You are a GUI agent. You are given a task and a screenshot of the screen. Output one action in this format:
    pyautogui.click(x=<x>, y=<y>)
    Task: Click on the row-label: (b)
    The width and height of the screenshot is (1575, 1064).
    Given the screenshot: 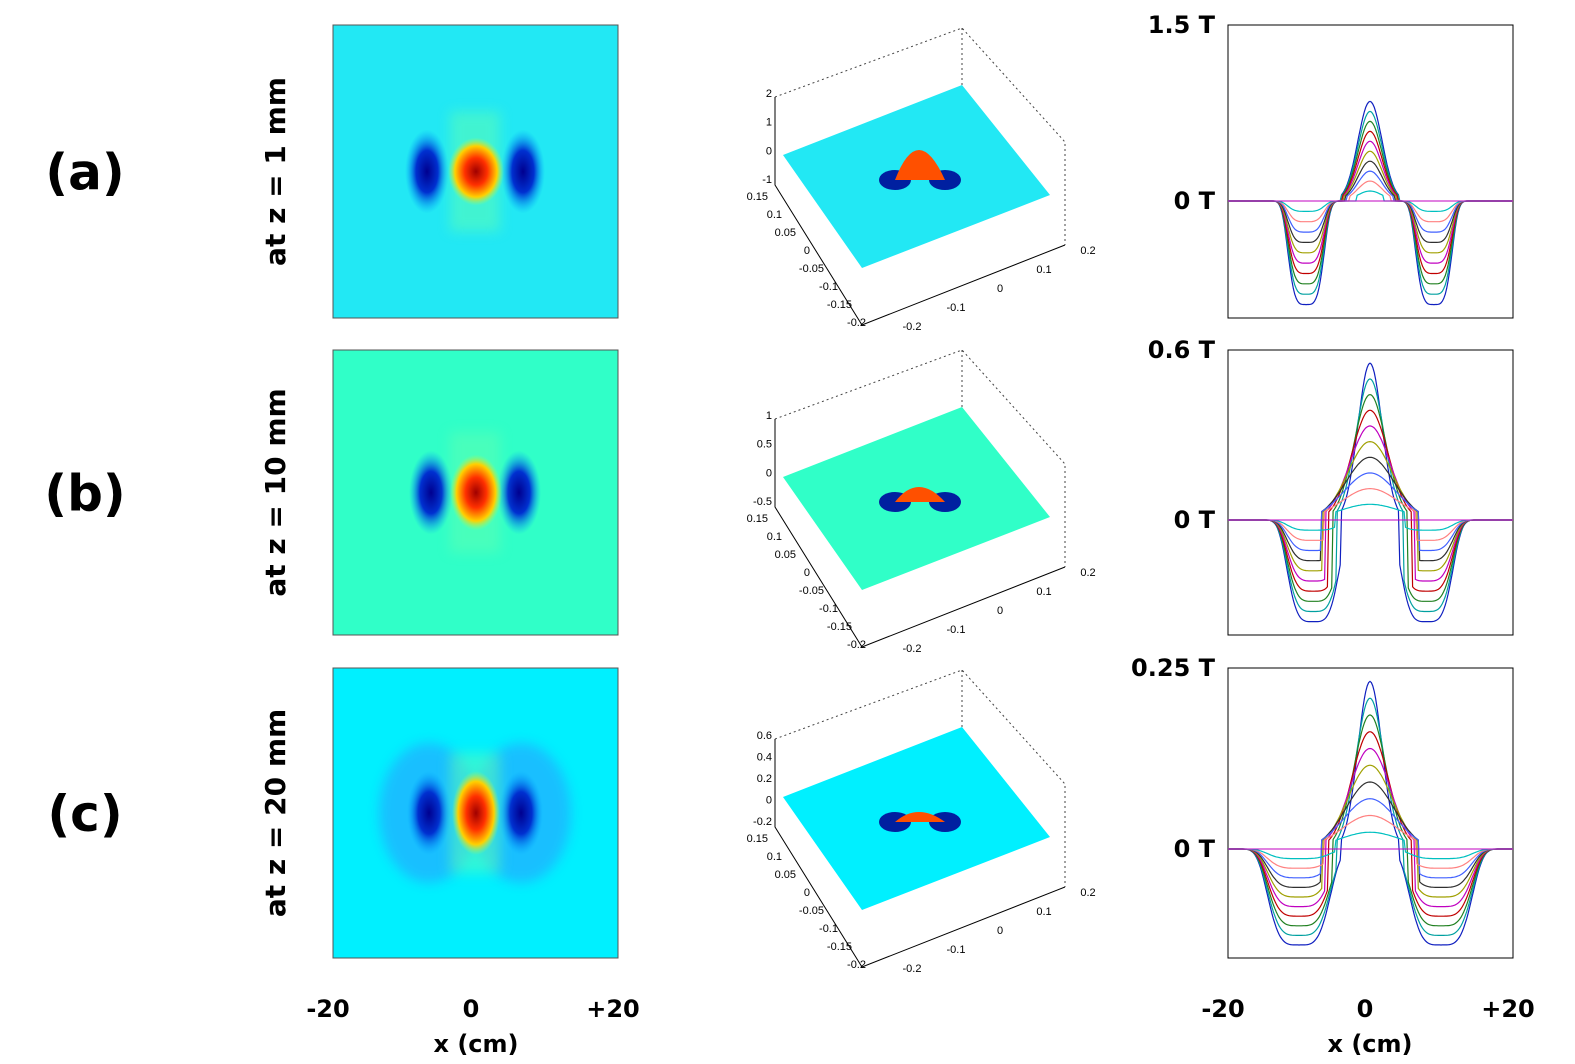 What is the action you would take?
    pyautogui.click(x=85, y=494)
    